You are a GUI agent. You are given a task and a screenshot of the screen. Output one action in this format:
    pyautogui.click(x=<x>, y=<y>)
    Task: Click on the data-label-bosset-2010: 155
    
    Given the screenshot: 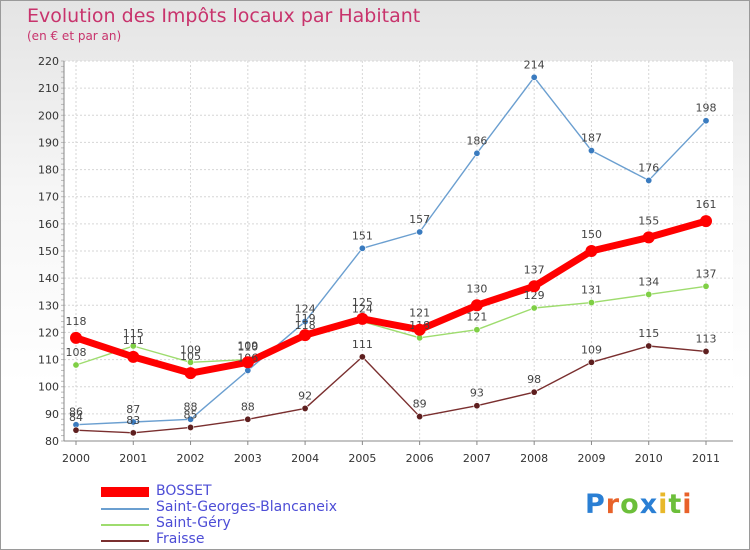 What is the action you would take?
    pyautogui.click(x=648, y=220)
    